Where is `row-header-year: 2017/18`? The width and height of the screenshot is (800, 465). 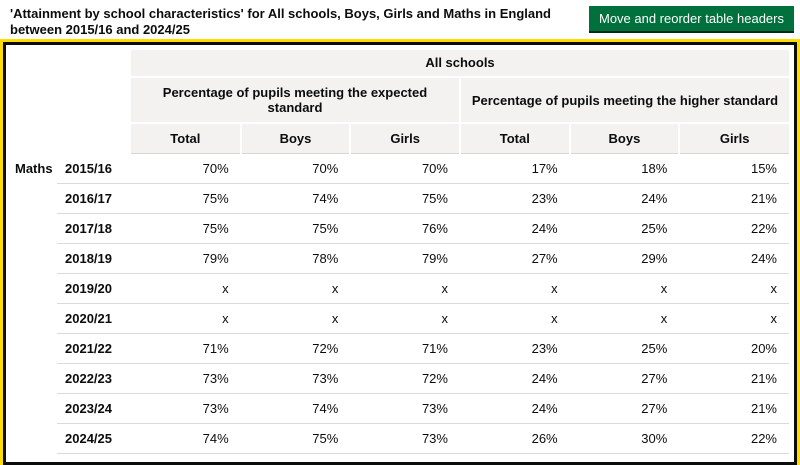 row-header-year: 2017/18 is located at coordinates (94, 228).